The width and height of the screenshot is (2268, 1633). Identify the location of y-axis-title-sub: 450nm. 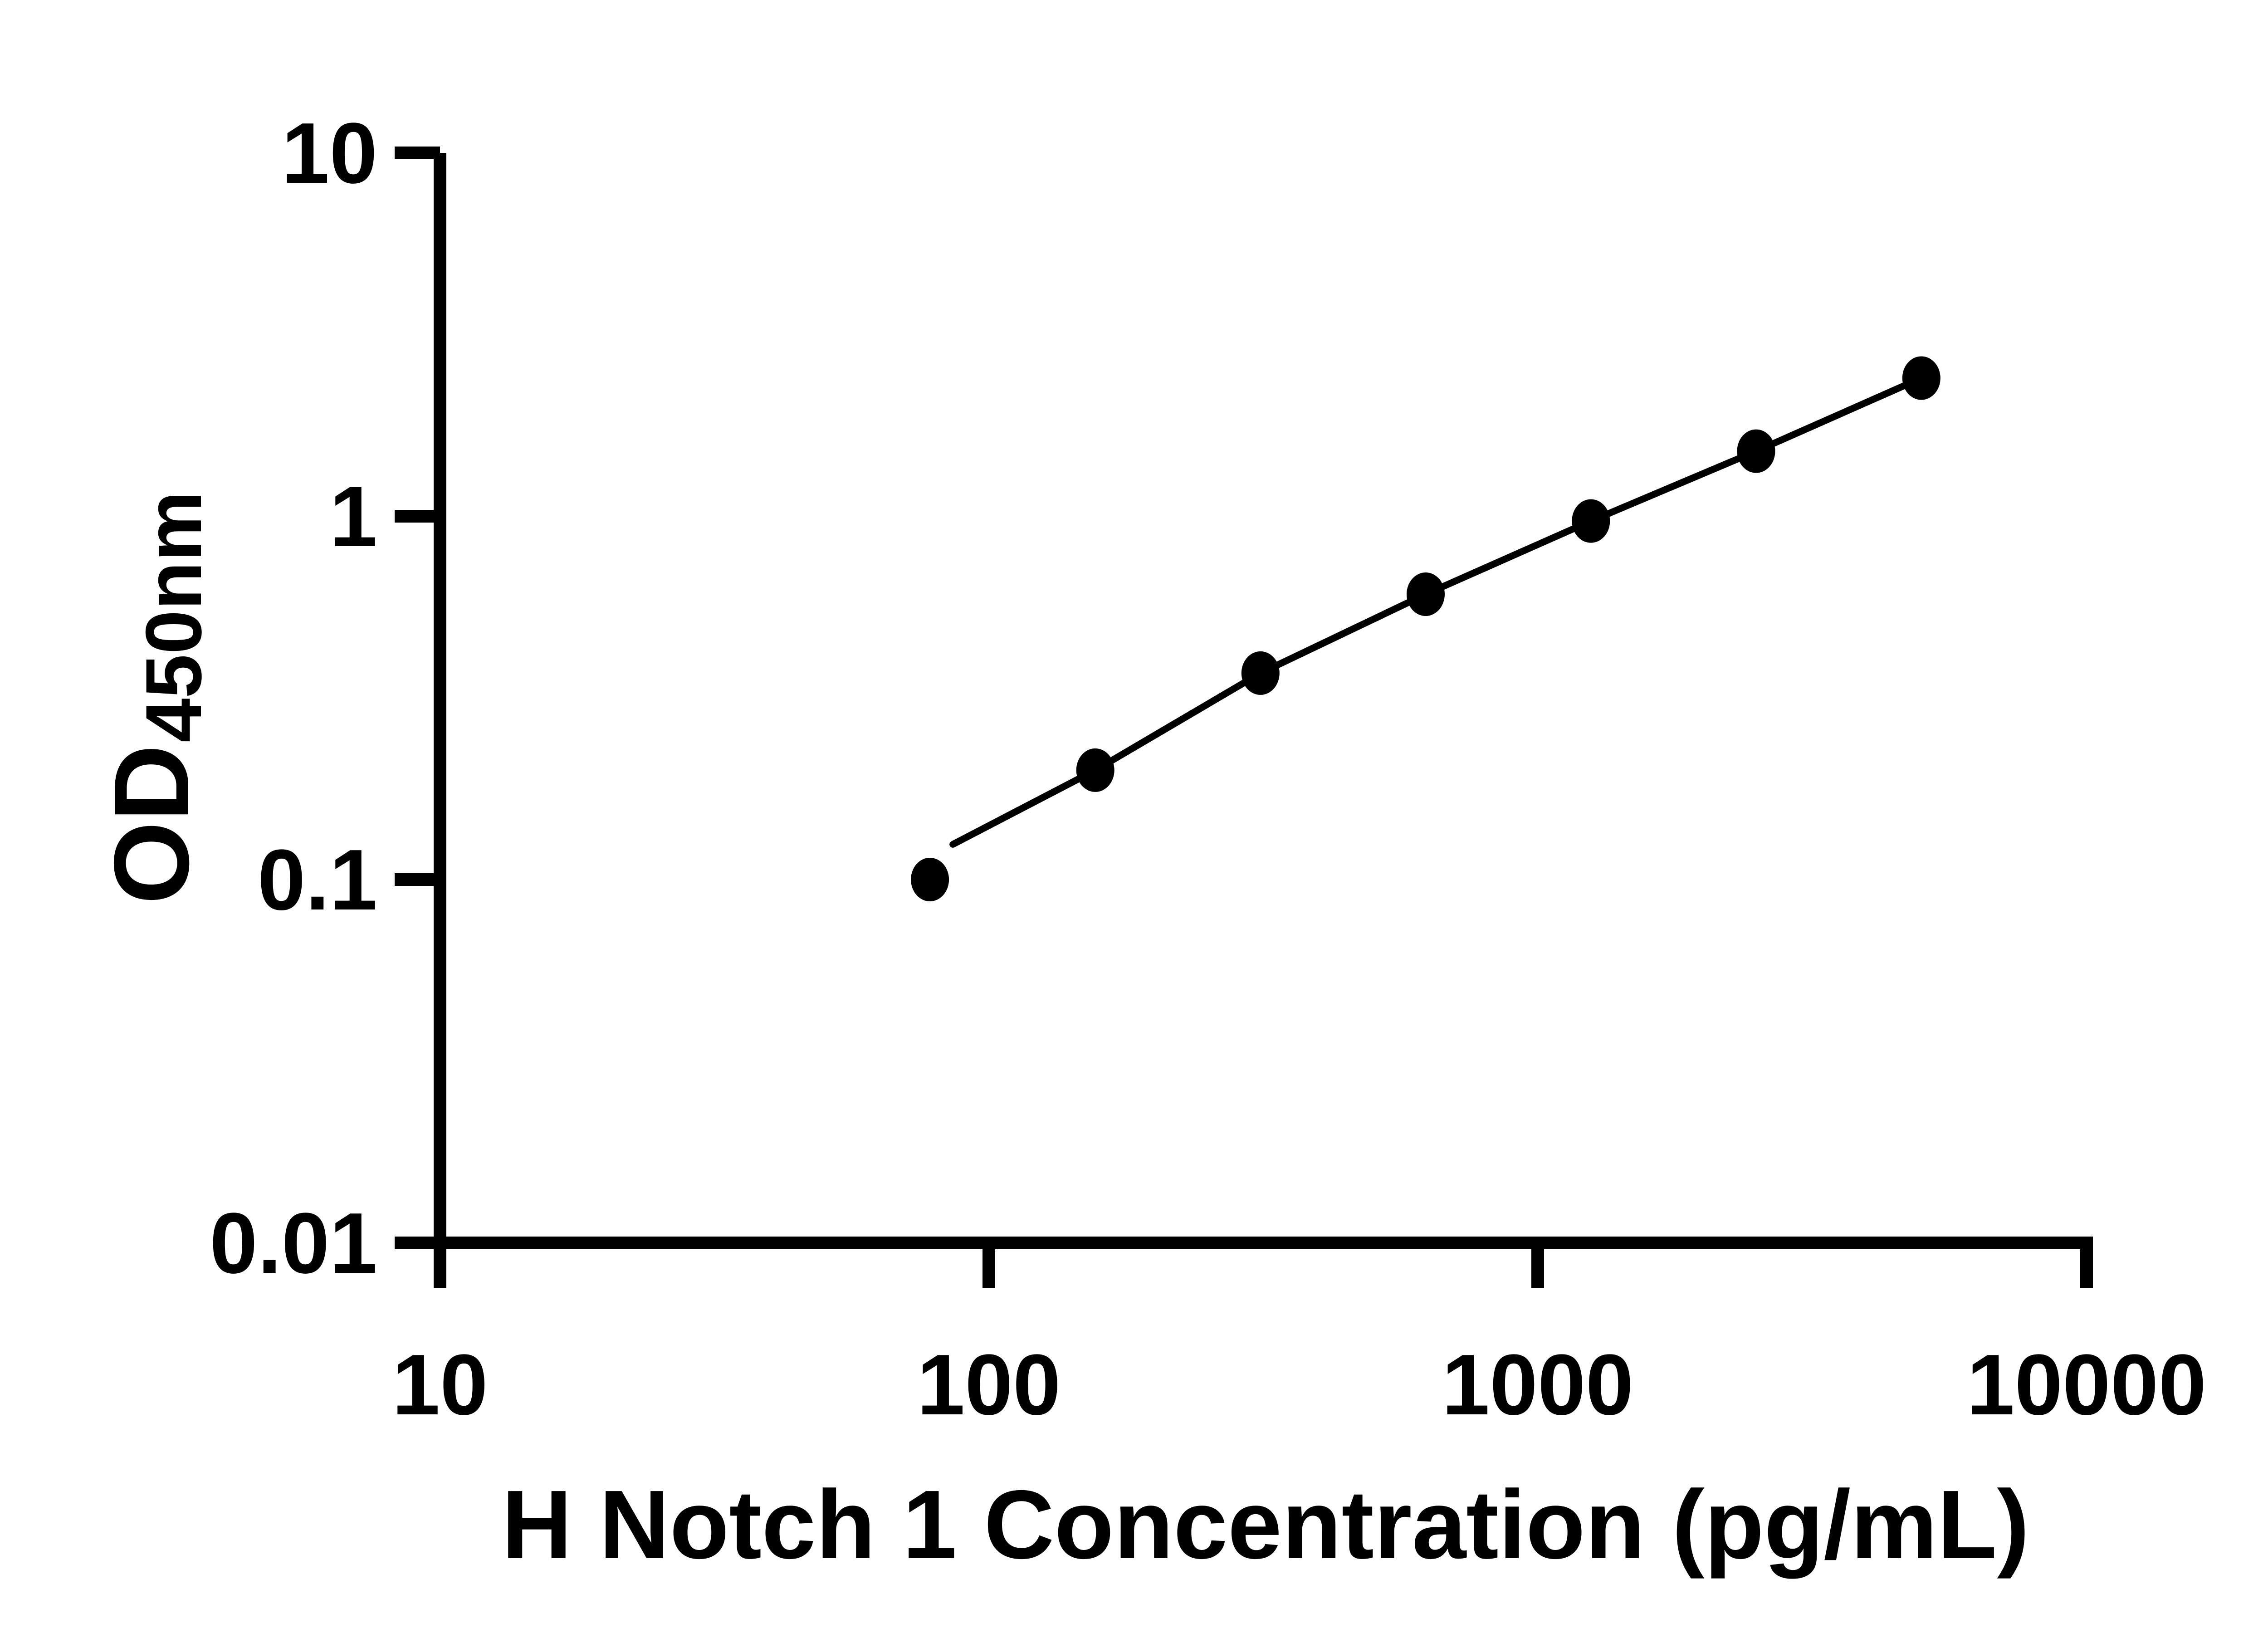
(174, 616).